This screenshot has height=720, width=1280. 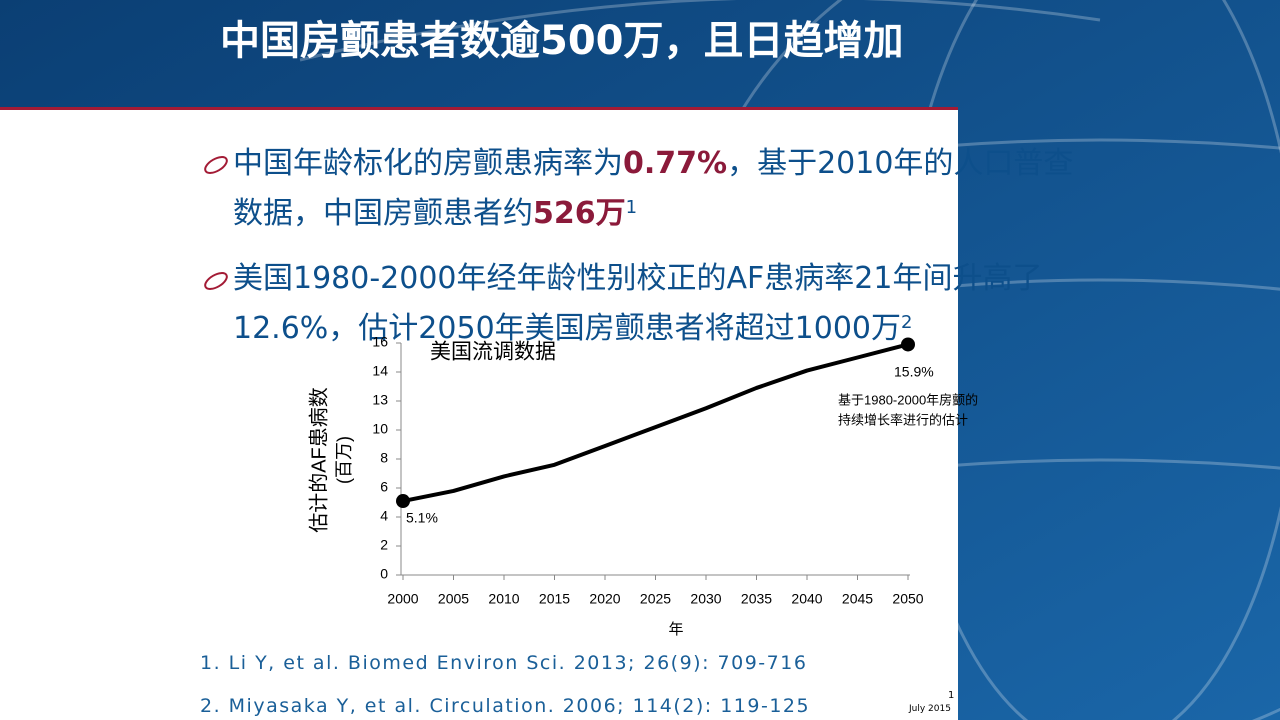 What do you see at coordinates (384, 516) in the screenshot?
I see `y-tick-label: 4` at bounding box center [384, 516].